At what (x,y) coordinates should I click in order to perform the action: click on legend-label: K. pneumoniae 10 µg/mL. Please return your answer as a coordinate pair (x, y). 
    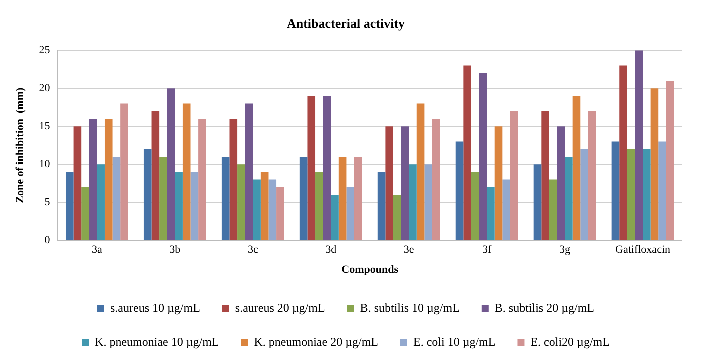
    Looking at the image, I should click on (157, 342).